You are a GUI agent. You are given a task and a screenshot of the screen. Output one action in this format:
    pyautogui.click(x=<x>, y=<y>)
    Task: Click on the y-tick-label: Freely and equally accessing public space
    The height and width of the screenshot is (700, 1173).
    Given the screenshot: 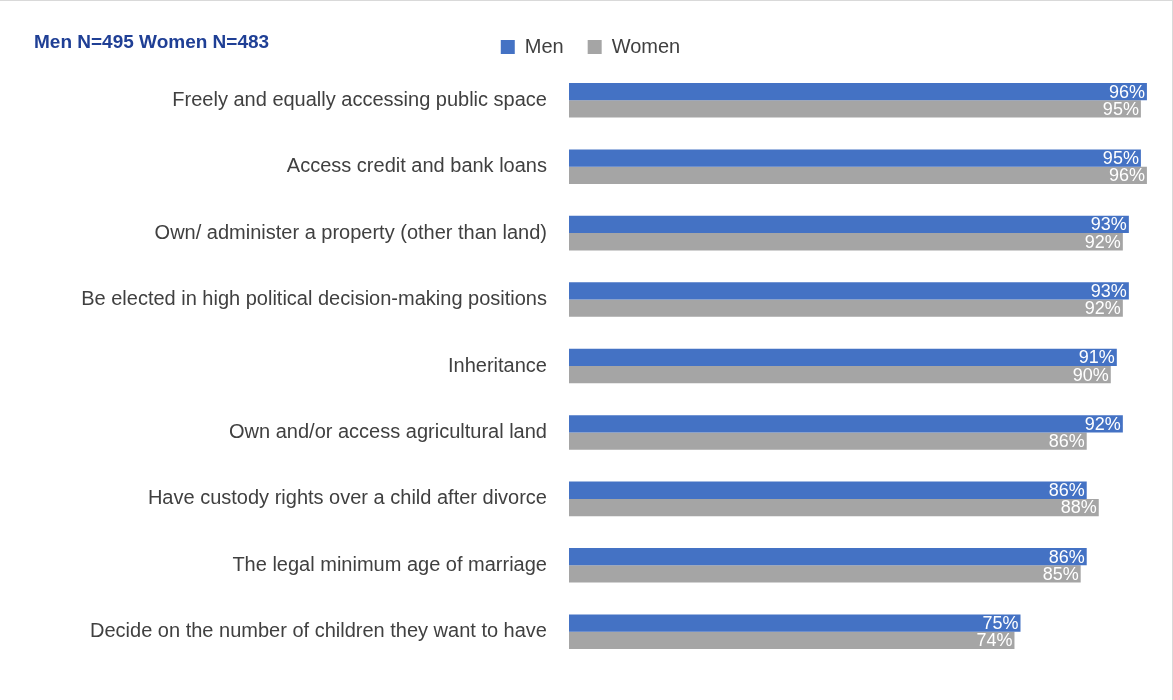 What is the action you would take?
    pyautogui.click(x=359, y=98)
    